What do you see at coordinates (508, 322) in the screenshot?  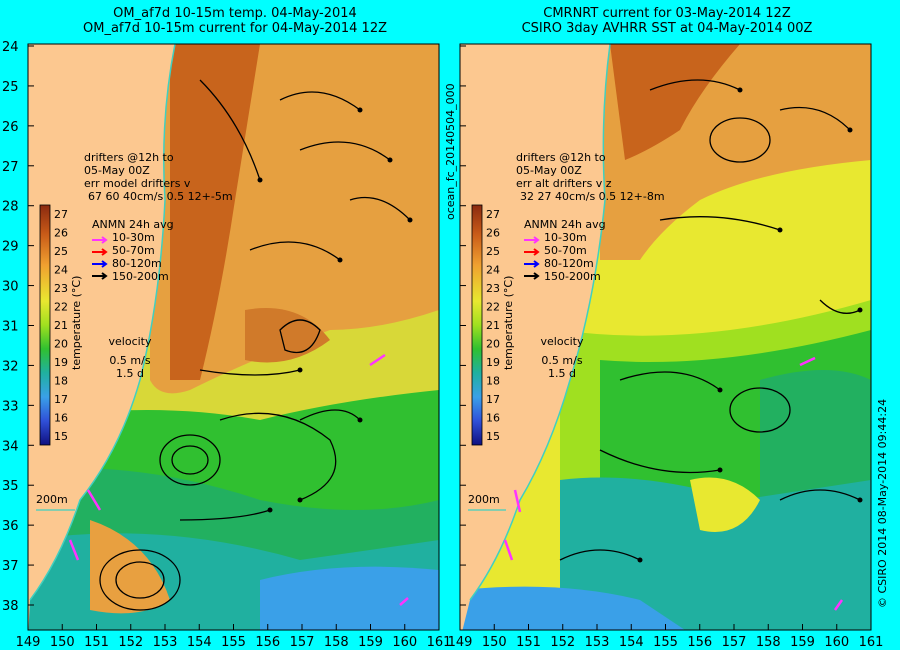 I see `right-colorbar-label: temperature (°C)` at bounding box center [508, 322].